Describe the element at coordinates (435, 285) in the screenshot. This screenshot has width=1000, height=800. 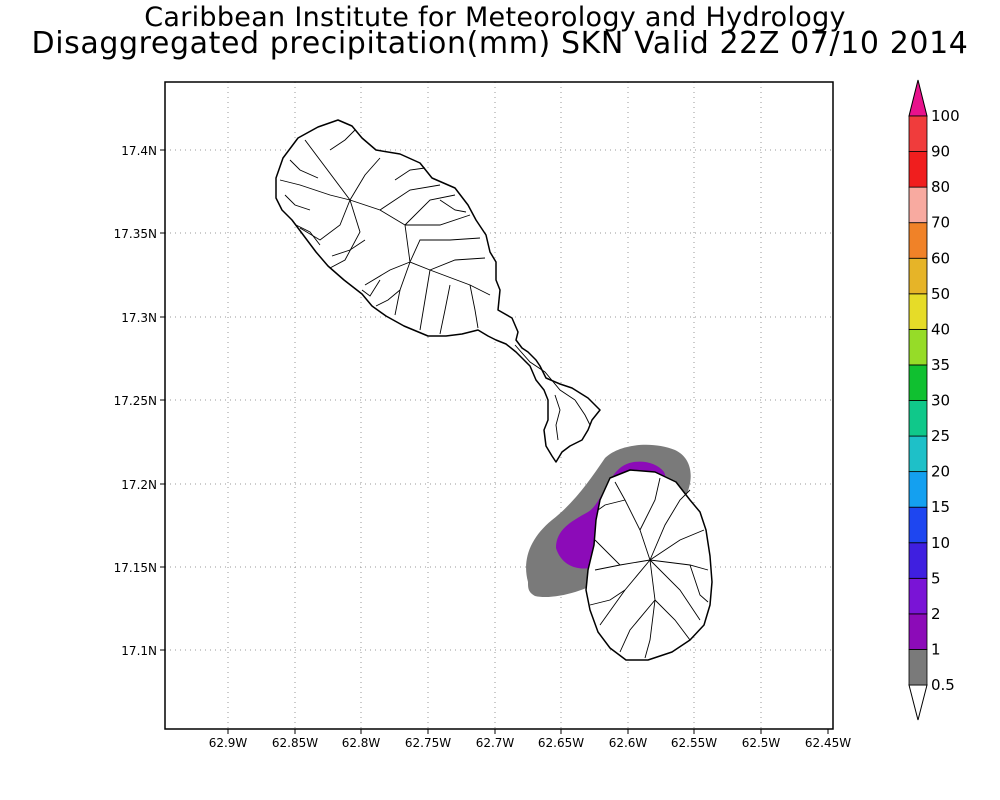
I see `st-kitts-drainage` at that location.